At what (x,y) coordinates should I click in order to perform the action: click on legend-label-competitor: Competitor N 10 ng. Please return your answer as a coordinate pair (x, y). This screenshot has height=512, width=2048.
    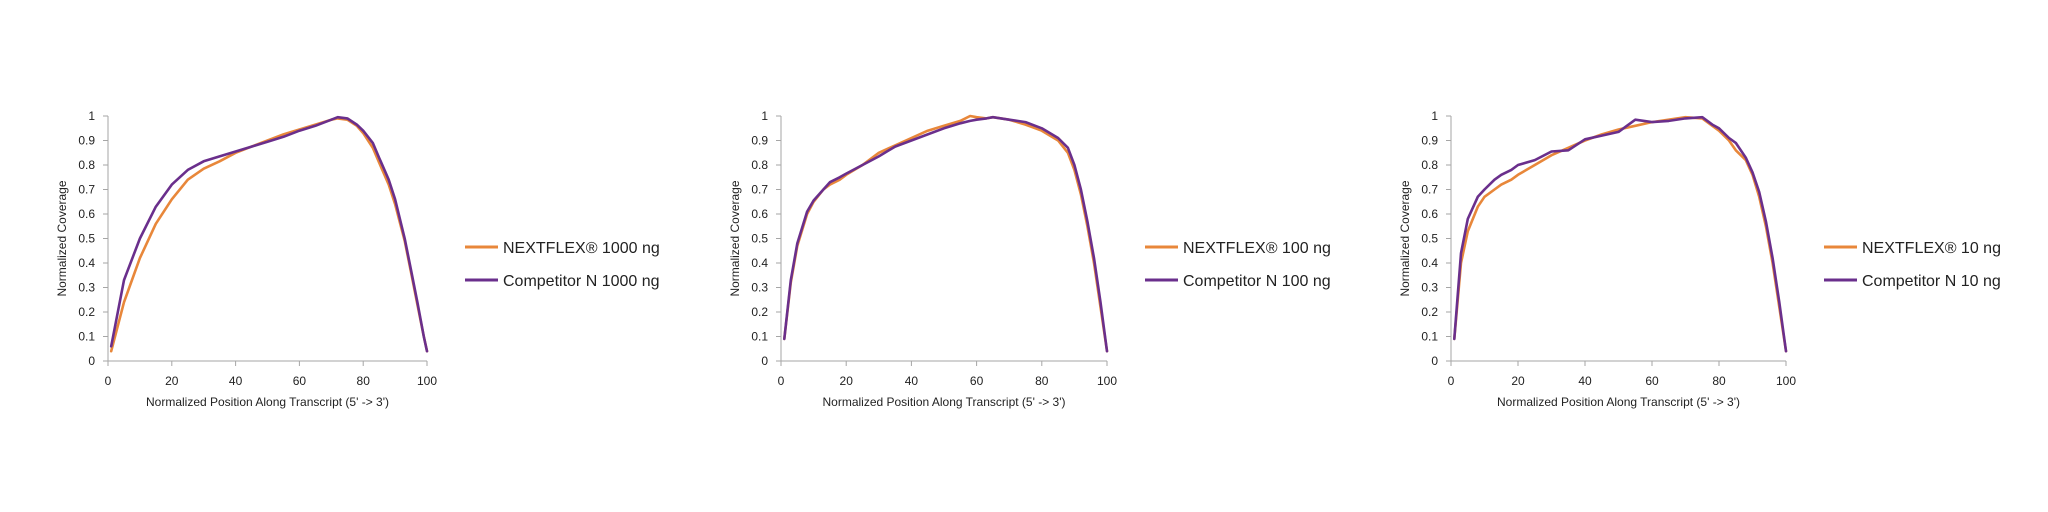
    Looking at the image, I should click on (1931, 281).